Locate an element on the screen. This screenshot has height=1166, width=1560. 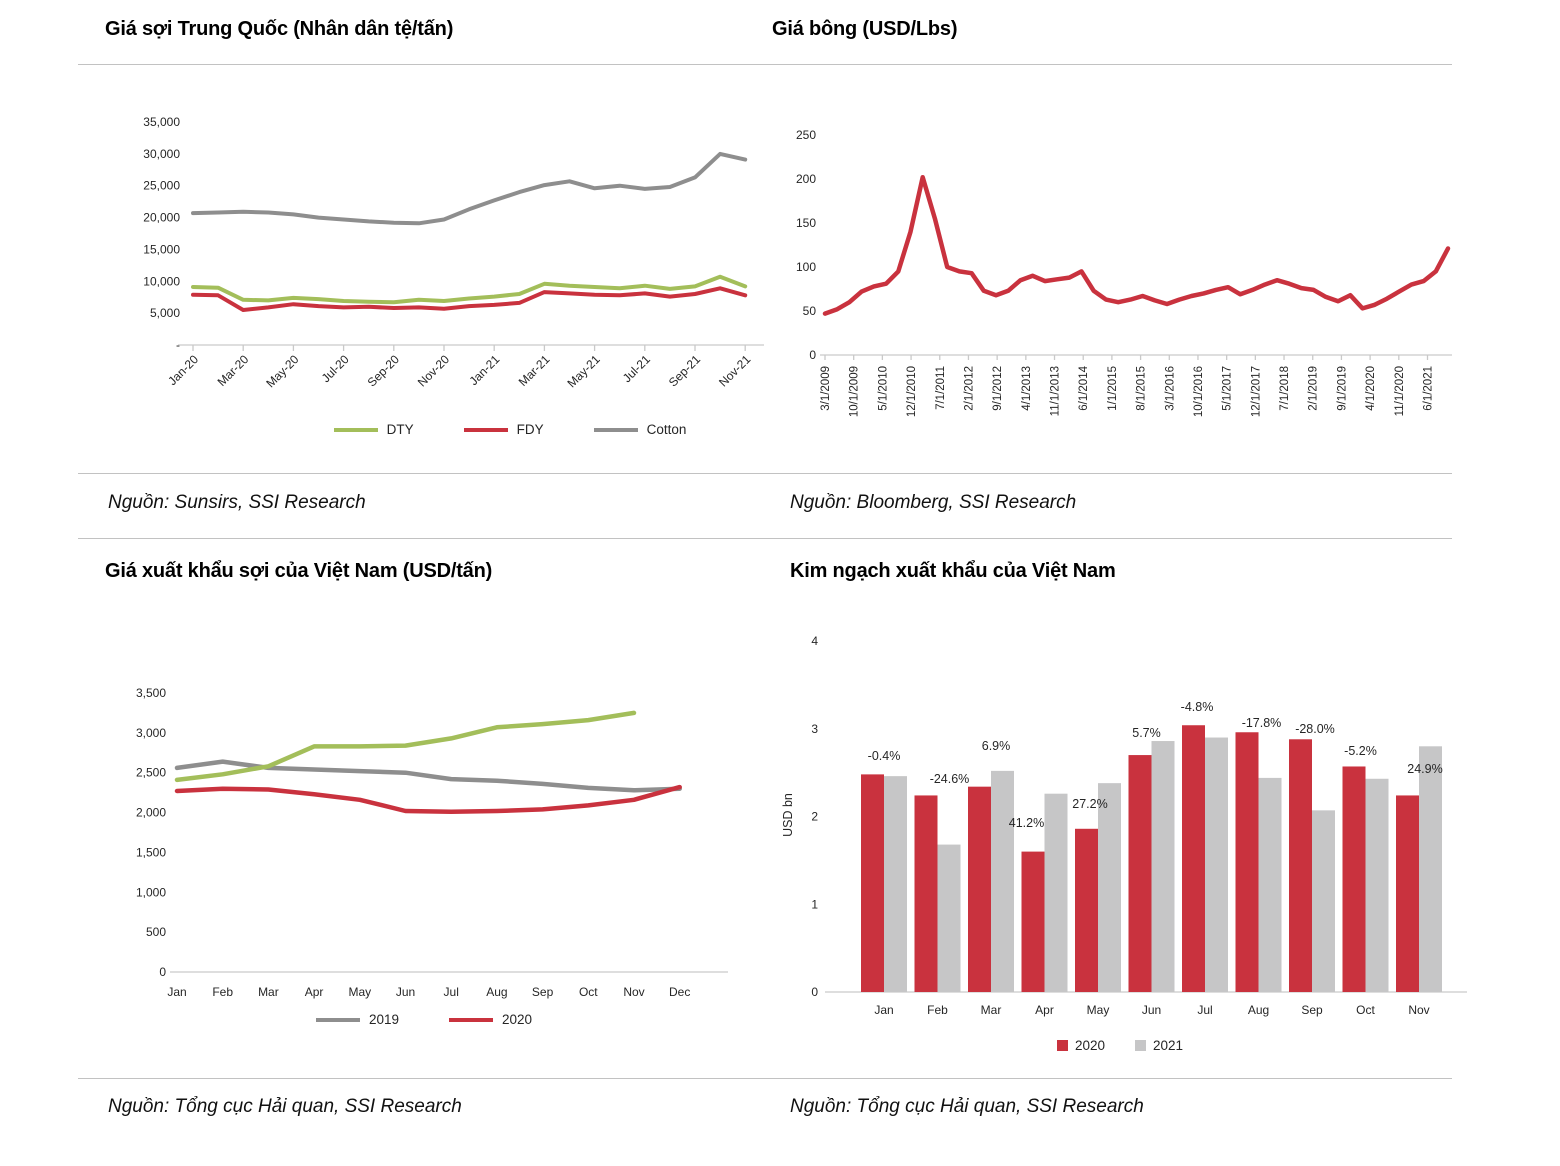
fdy-line-swatch is located at coordinates (485, 429).